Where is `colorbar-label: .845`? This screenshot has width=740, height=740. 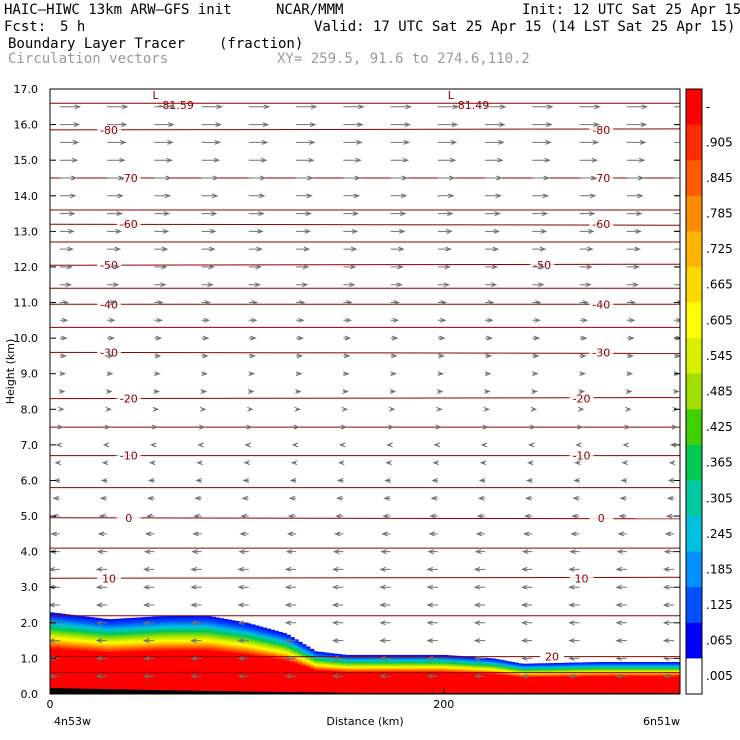 colorbar-label: .845 is located at coordinates (719, 178).